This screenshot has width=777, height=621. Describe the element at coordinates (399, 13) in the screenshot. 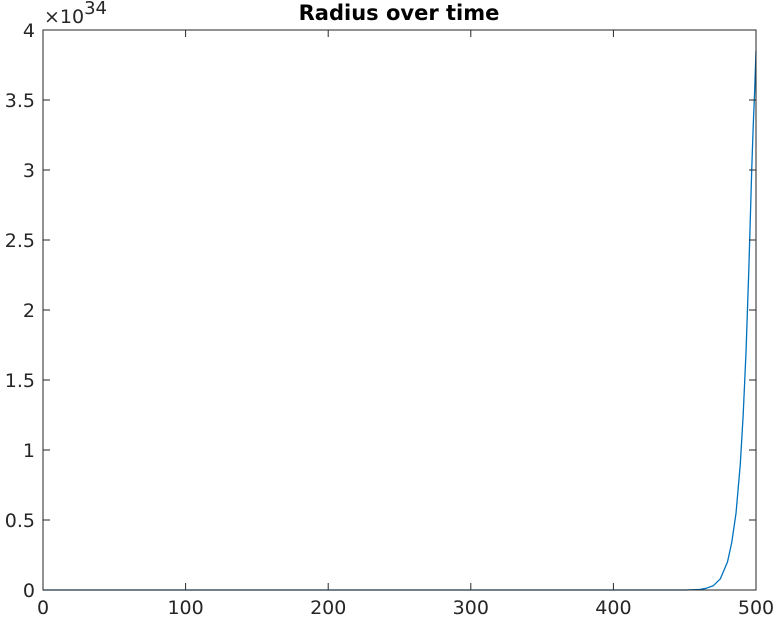

I see `chart-title: Radius over time` at that location.